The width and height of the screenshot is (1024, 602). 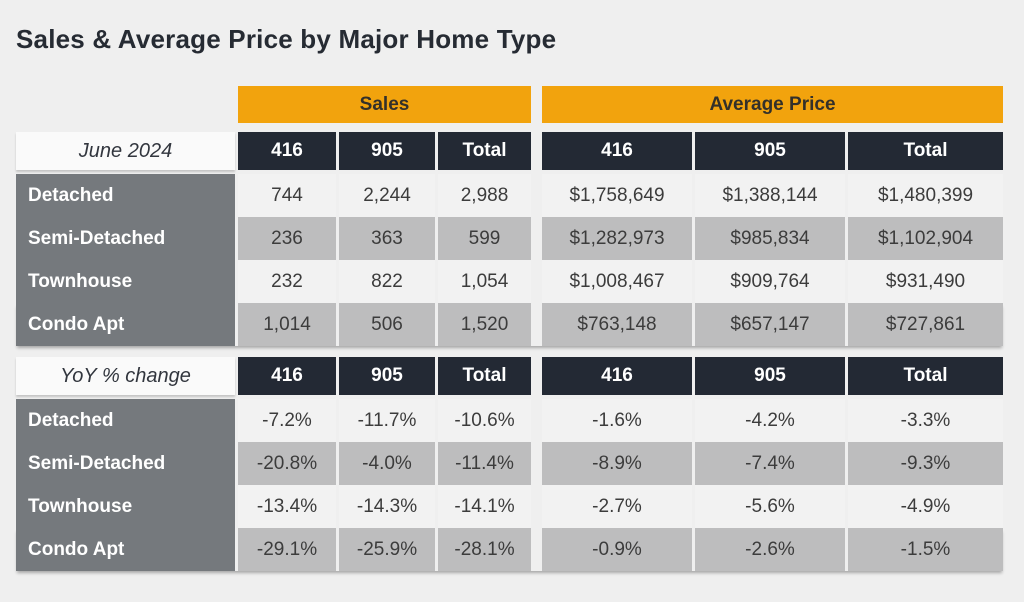 What do you see at coordinates (387, 420) in the screenshot?
I see `cell-yoy-detached-sales-905: -11.7%` at bounding box center [387, 420].